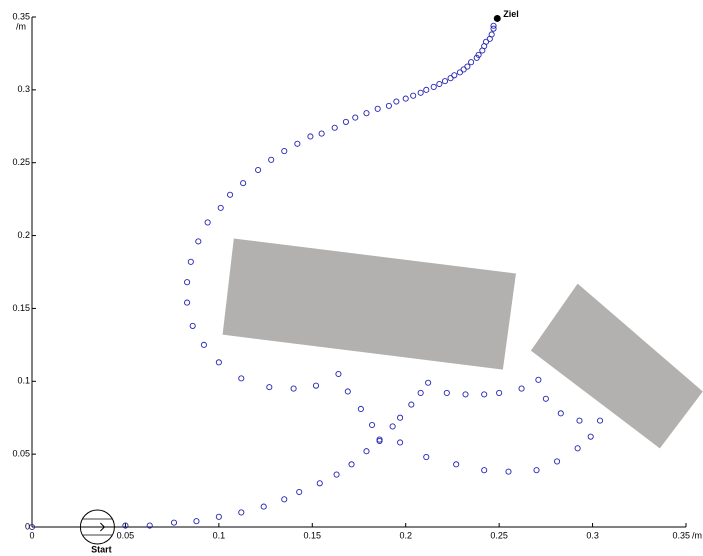 The image size is (703, 556). What do you see at coordinates (99, 527) in the screenshot?
I see `robot-arrow` at bounding box center [99, 527].